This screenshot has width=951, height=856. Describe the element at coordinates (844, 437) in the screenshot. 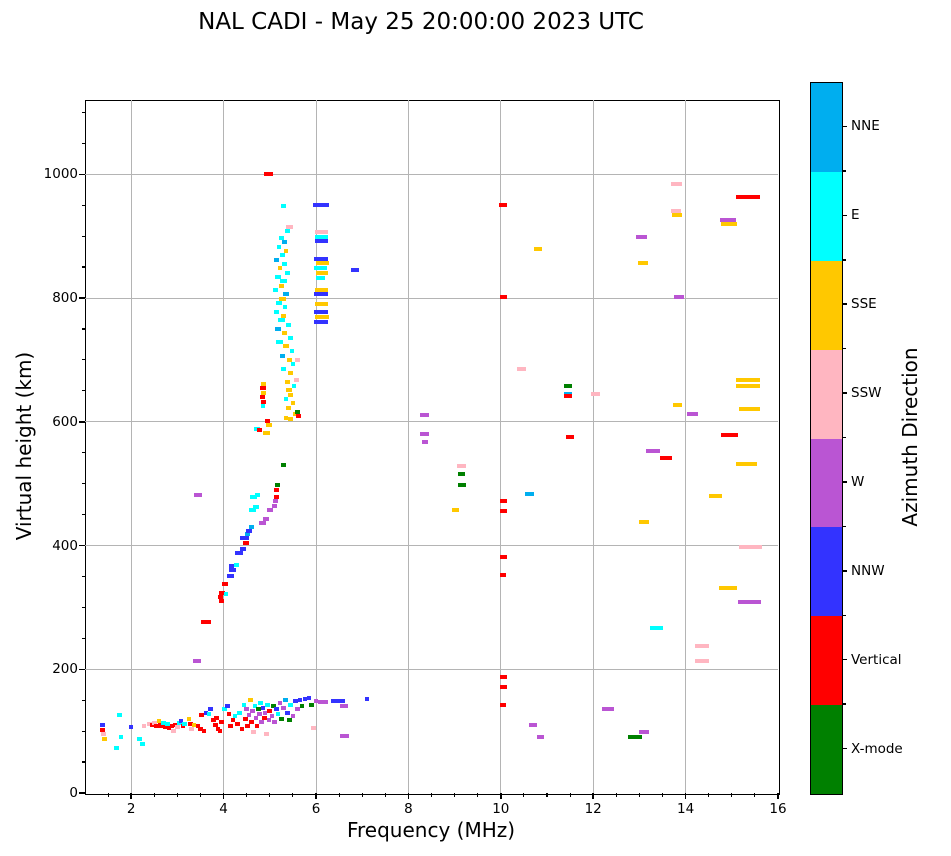

I see `colorbar-boundary-tick` at that location.